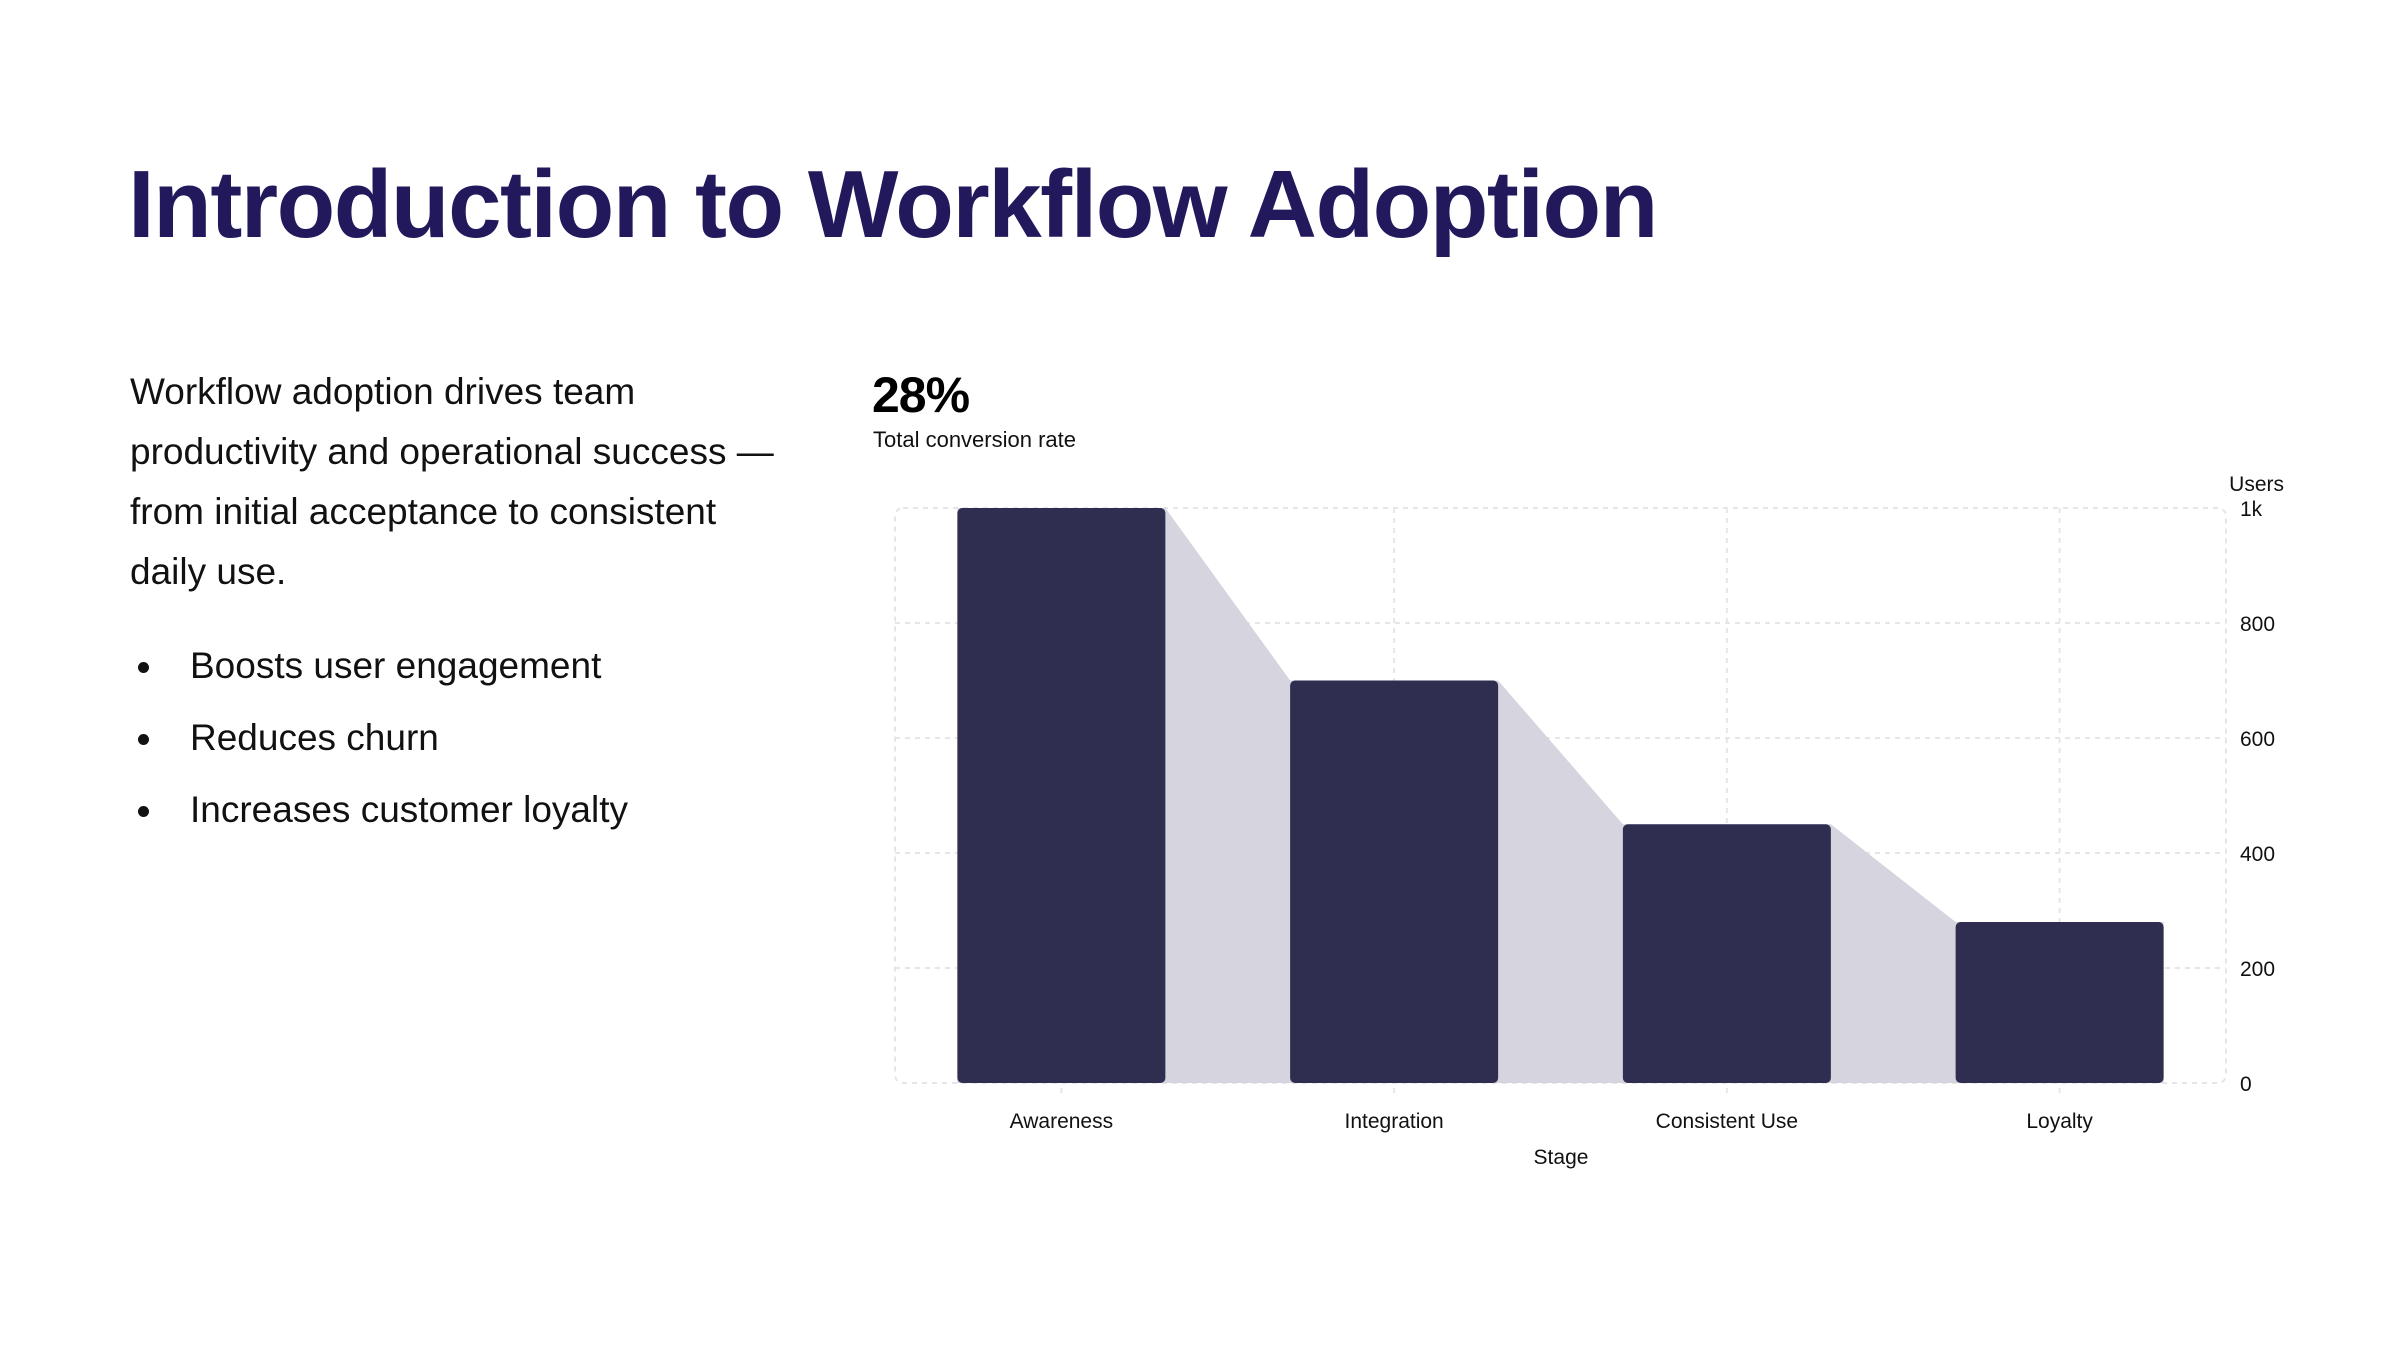 The height and width of the screenshot is (1350, 2400). What do you see at coordinates (2256, 484) in the screenshot?
I see `y-axis-label: Users` at bounding box center [2256, 484].